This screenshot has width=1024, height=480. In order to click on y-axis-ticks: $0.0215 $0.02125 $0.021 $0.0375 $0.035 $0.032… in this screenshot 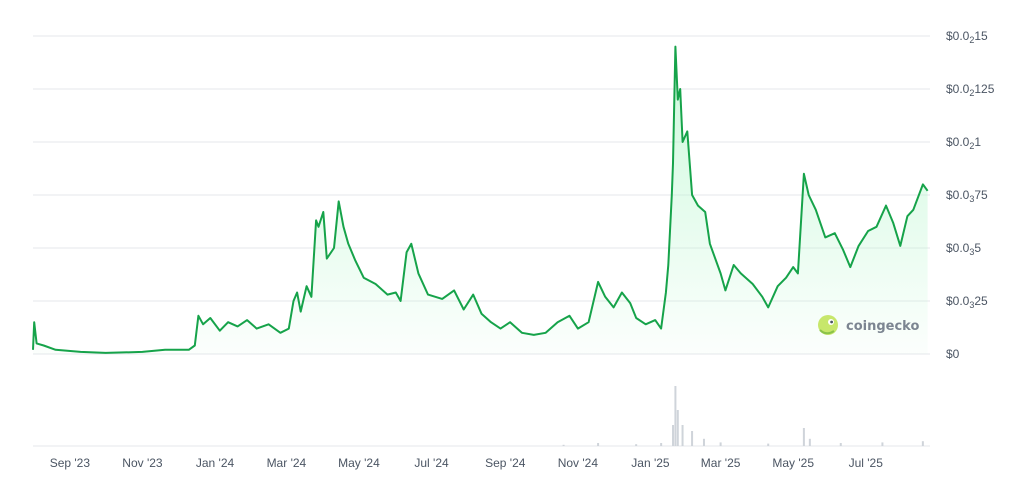, I will do `click(970, 195)`.